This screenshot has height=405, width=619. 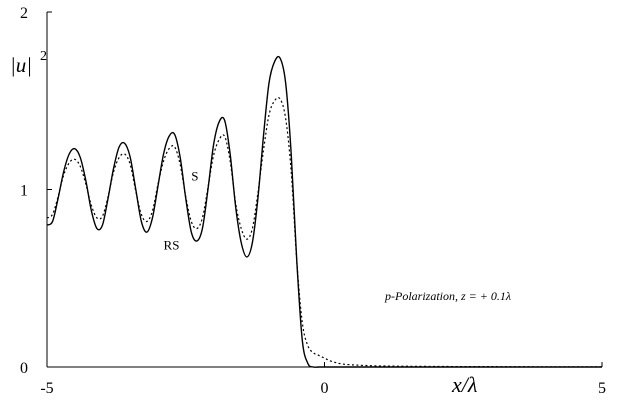 I want to click on x-tick-label: 5, so click(x=602, y=388).